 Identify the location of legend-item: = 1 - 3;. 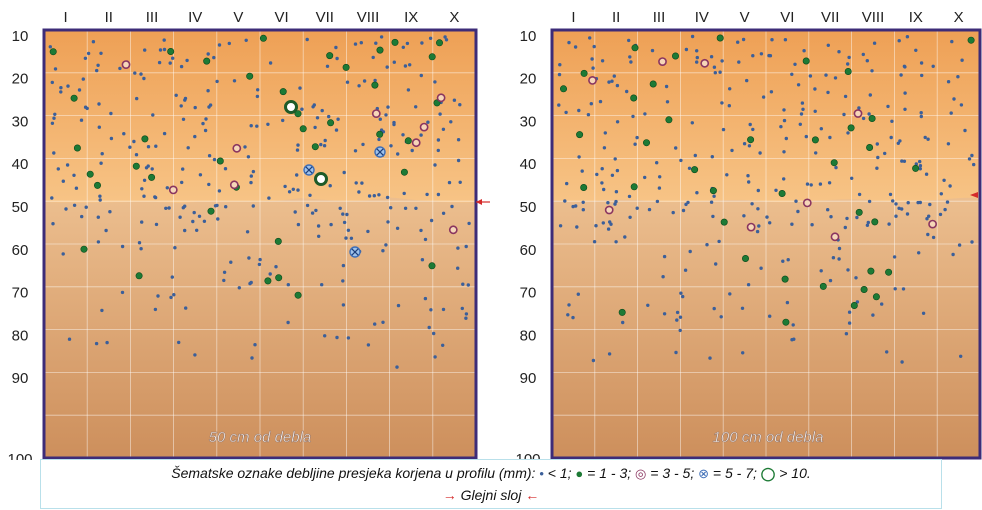
(609, 473).